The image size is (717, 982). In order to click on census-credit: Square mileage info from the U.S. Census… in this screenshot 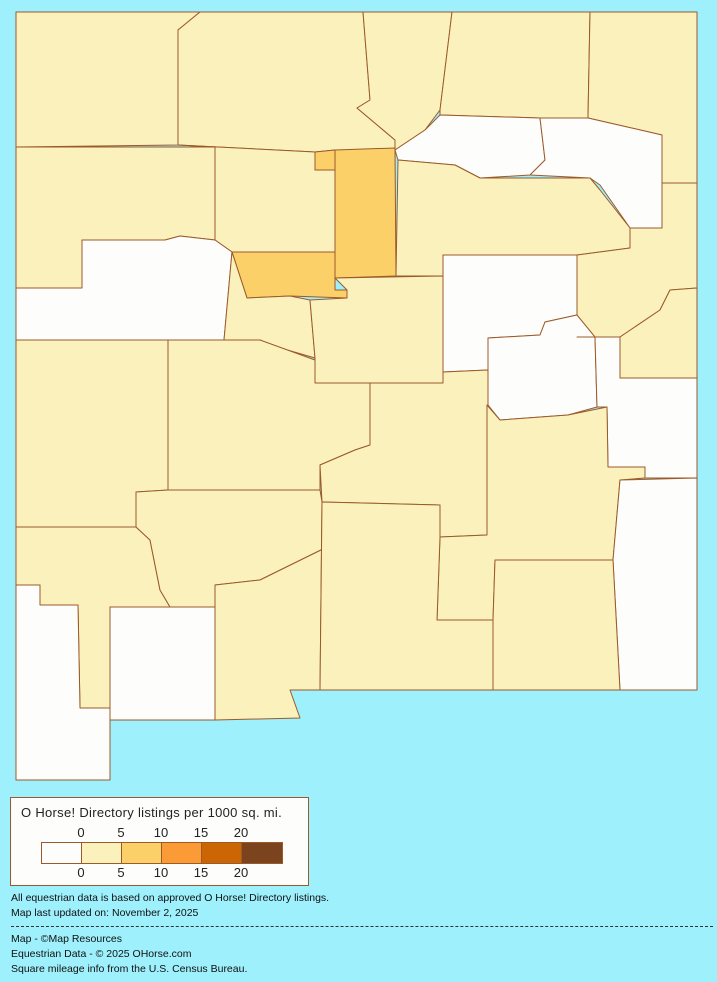, I will do `click(129, 969)`.